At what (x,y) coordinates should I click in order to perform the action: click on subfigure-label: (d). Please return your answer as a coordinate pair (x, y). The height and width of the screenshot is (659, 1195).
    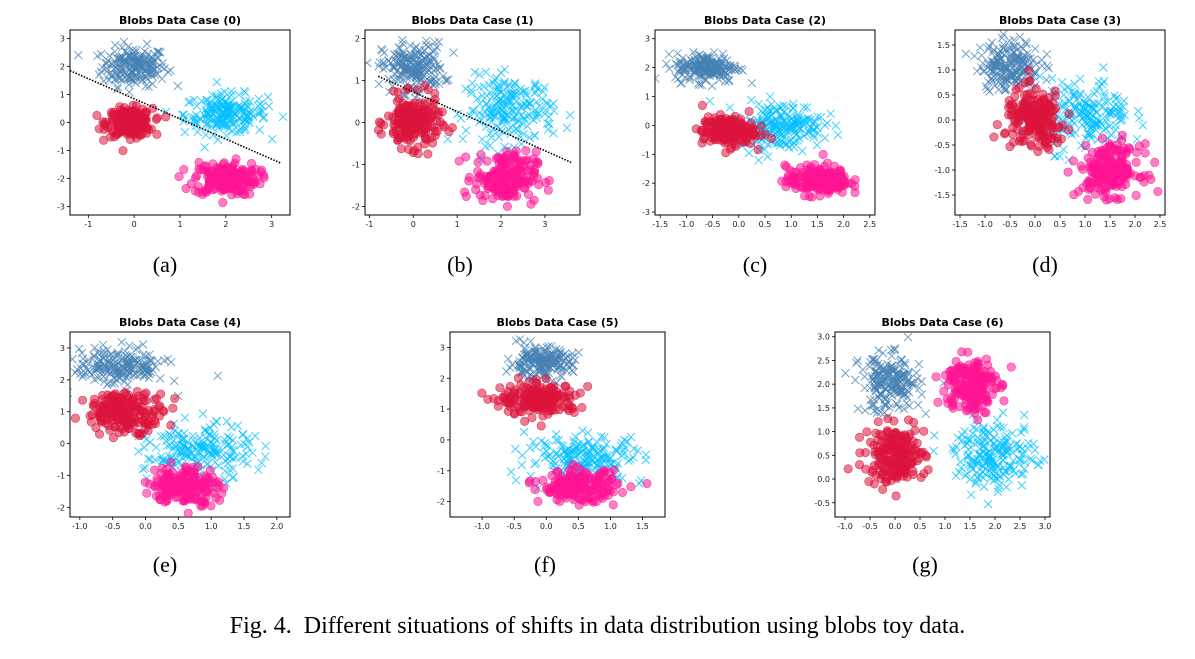
    Looking at the image, I should click on (1045, 264).